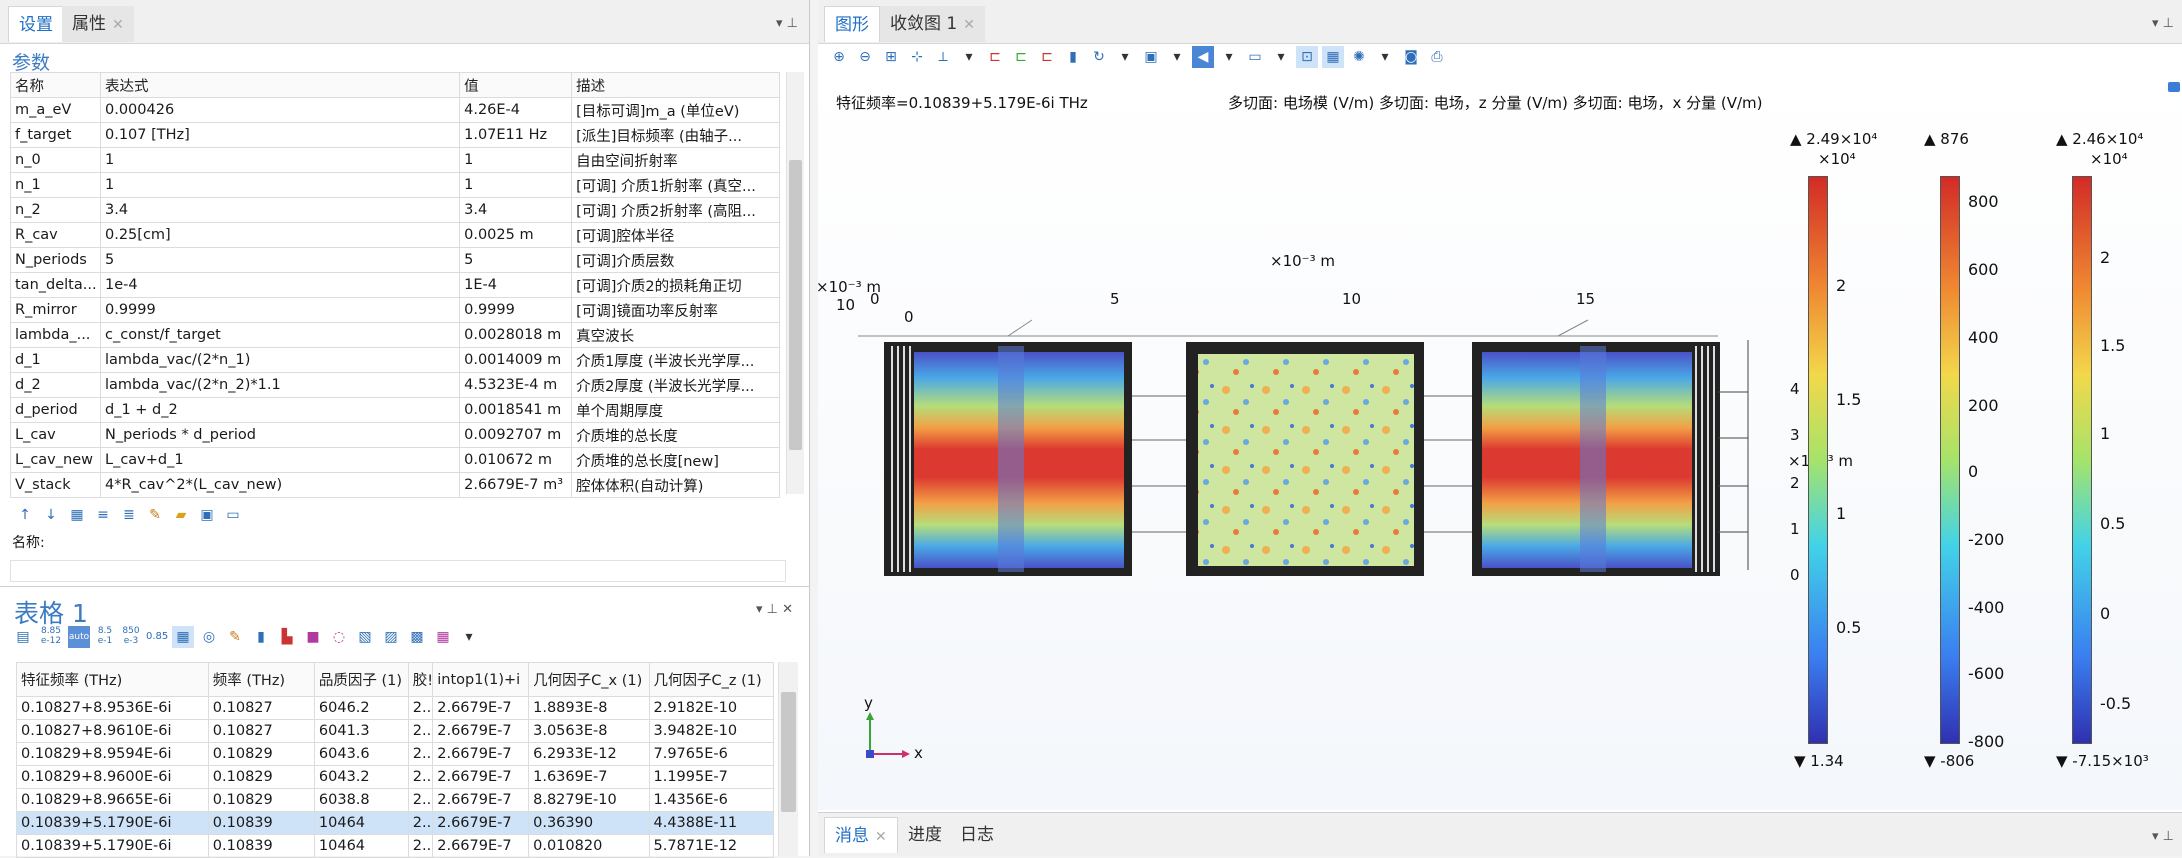 Image resolution: width=2182 pixels, height=858 pixels. I want to click on results-scrollbar, so click(788, 759).